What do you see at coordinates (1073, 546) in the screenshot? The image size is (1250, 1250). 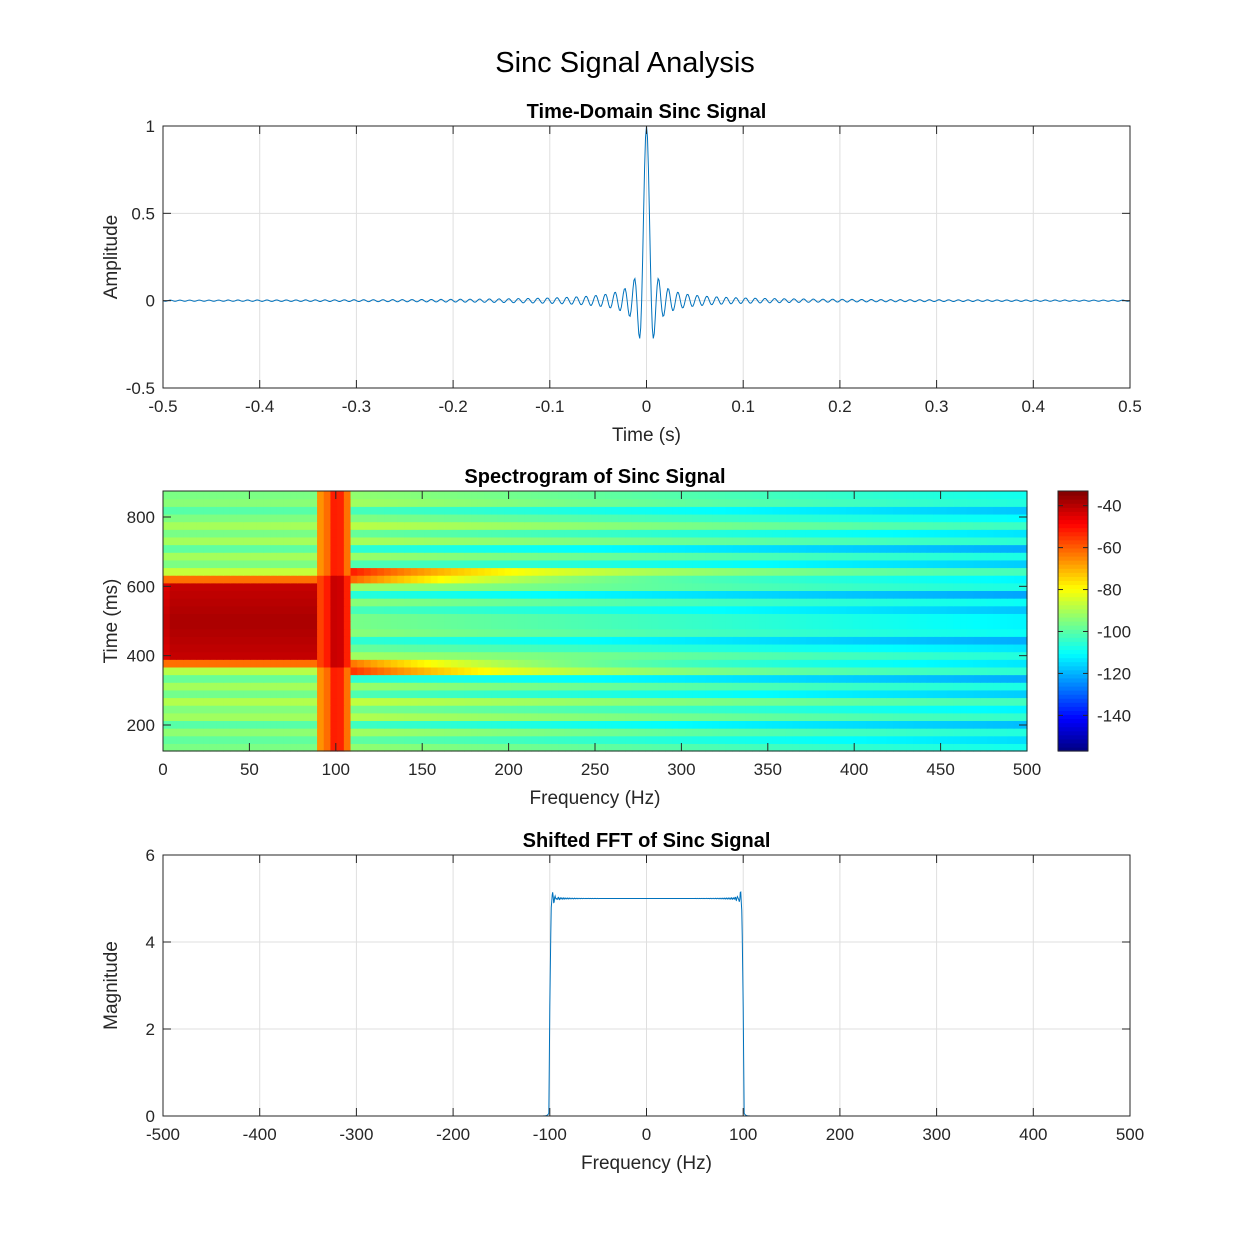 I see `colorbar-segment` at bounding box center [1073, 546].